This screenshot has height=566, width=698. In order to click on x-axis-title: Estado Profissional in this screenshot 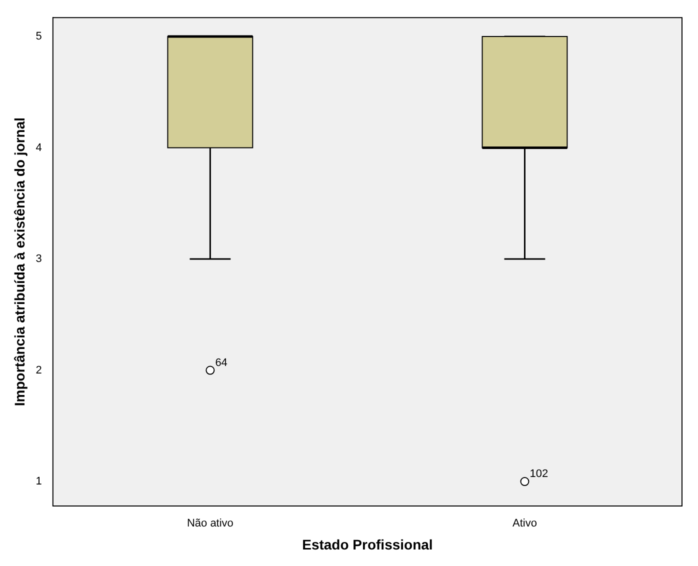, I will do `click(367, 544)`.